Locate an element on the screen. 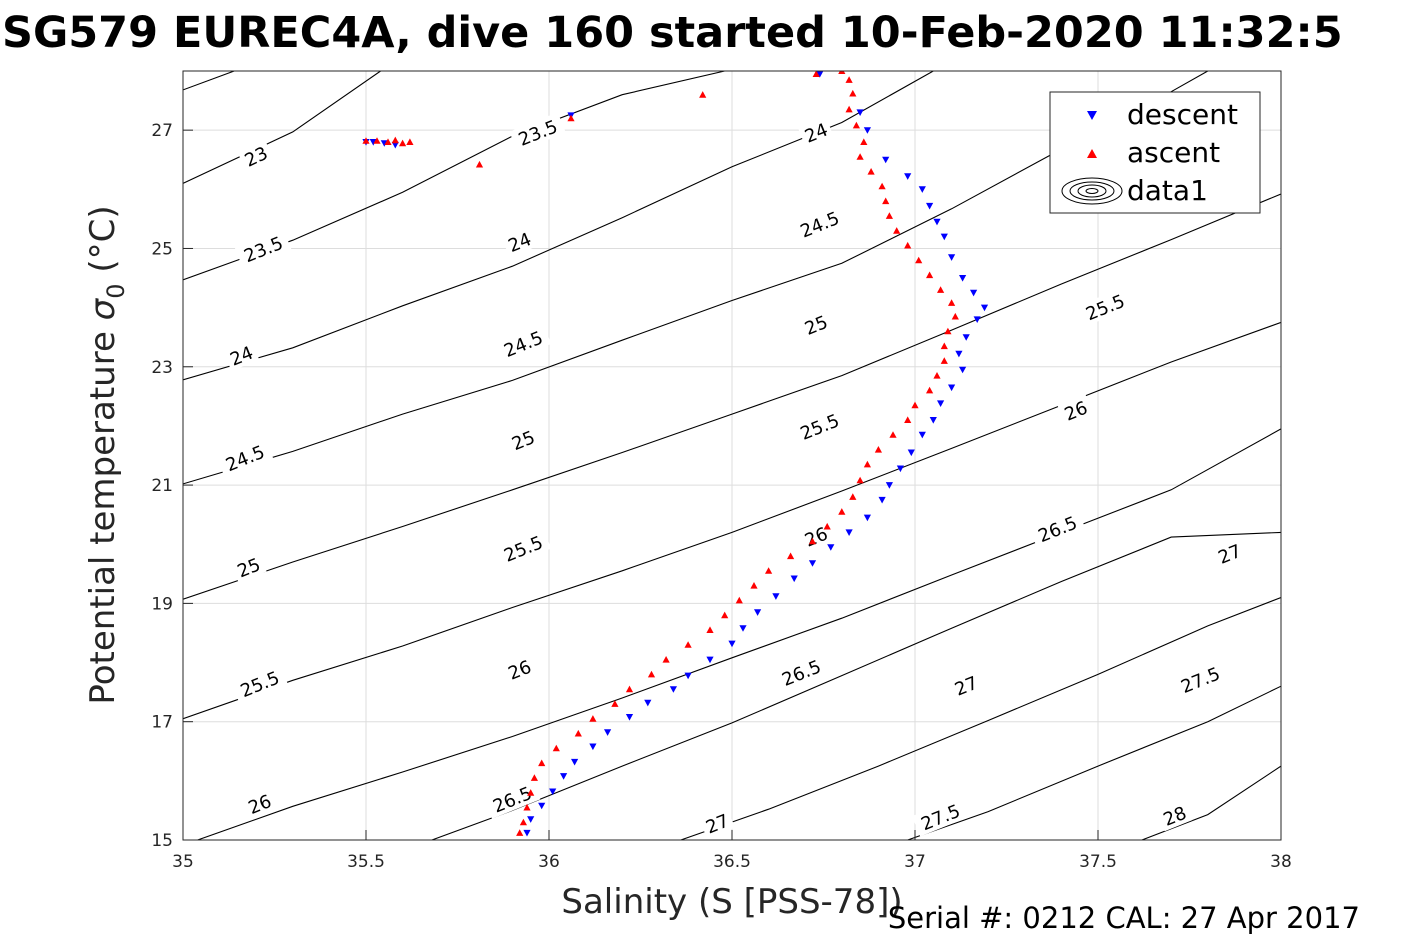  x-tick-label: 35 is located at coordinates (183, 862).